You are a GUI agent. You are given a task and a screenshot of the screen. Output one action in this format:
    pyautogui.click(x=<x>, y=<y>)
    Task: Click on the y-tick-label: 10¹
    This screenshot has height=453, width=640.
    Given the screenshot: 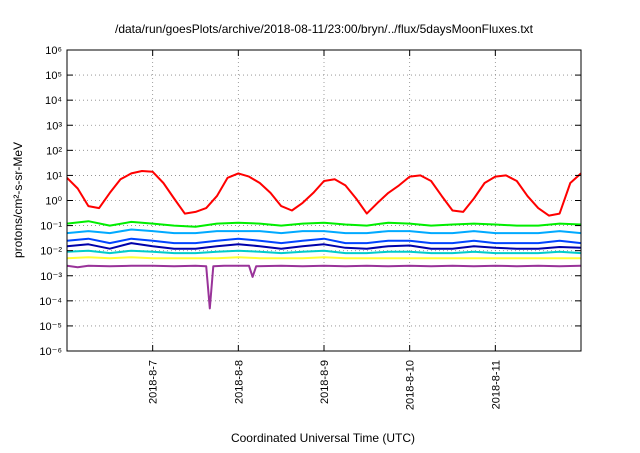 What is the action you would take?
    pyautogui.click(x=54, y=176)
    